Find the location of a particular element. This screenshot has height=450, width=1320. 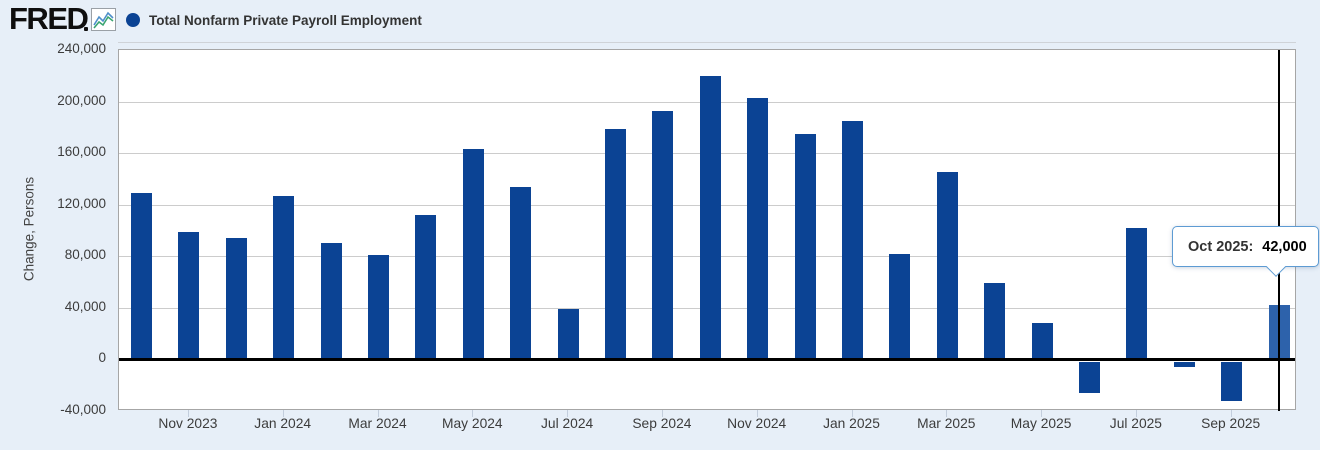

bar-jun-2024 is located at coordinates (521, 273).